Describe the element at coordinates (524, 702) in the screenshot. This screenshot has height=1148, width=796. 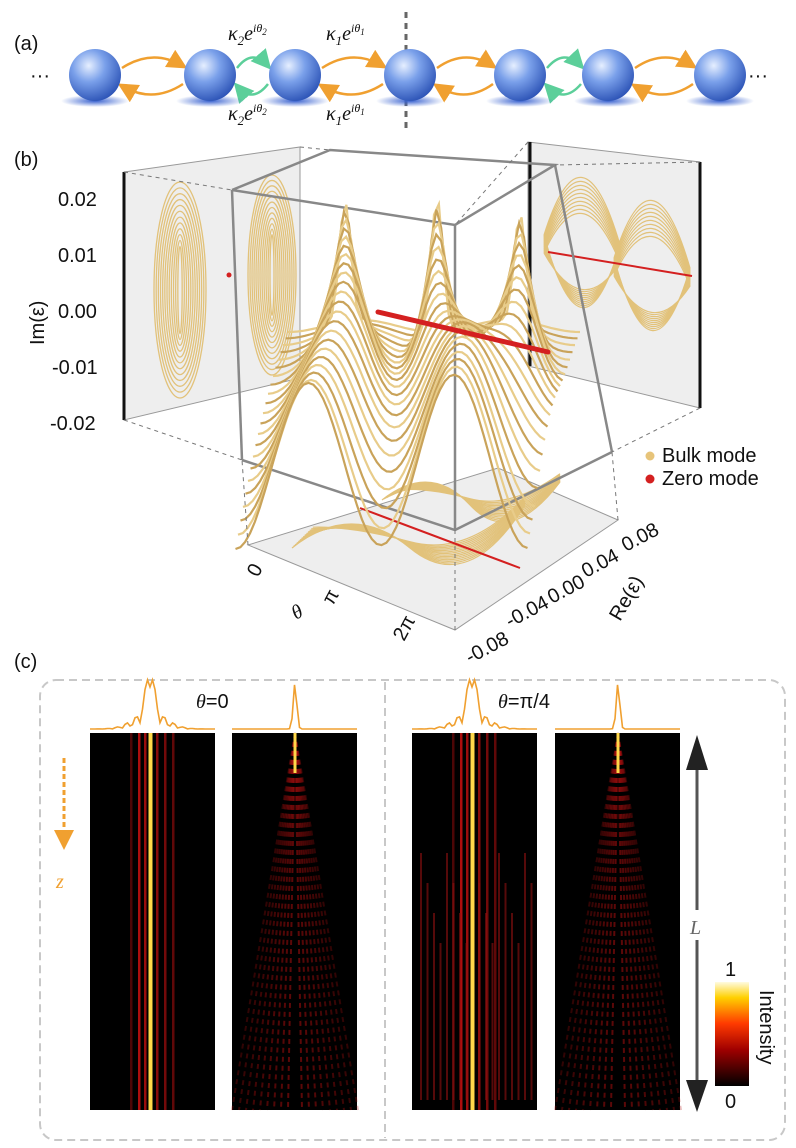
I see `case-label: θ=π/4` at that location.